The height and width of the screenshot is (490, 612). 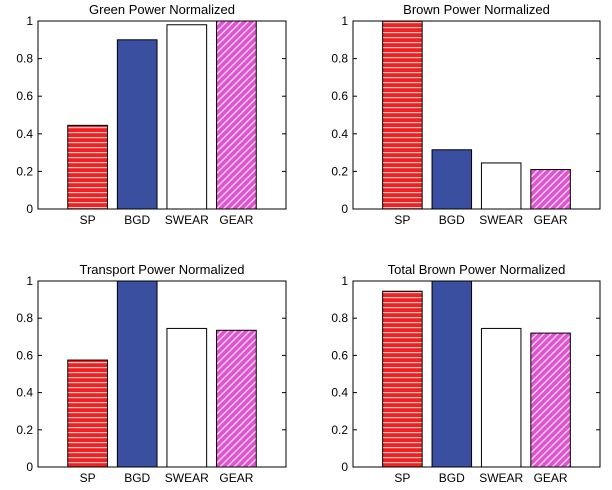 I want to click on chart-title: Brown Power Normalized, so click(x=476, y=9).